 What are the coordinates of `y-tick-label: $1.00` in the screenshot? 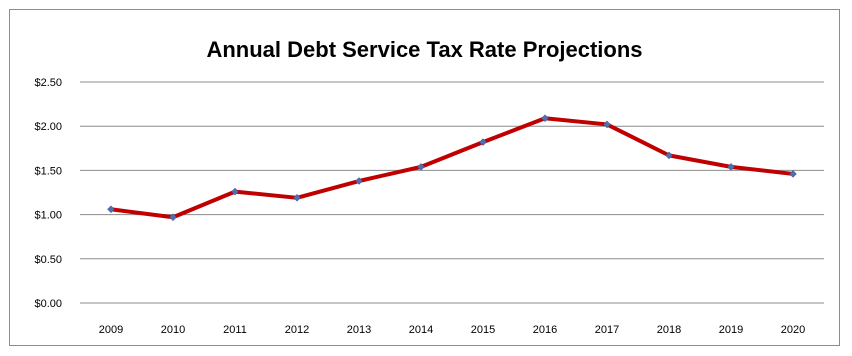 It's located at (48, 216).